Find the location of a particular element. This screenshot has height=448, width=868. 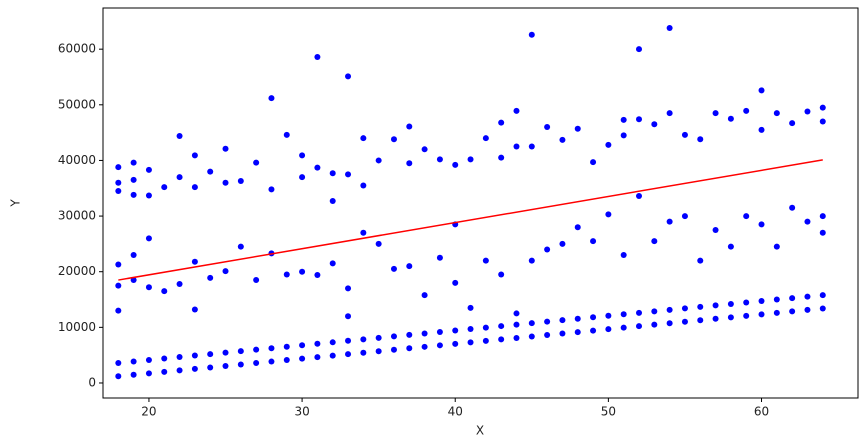

x-tick-label: 30 is located at coordinates (301, 412).